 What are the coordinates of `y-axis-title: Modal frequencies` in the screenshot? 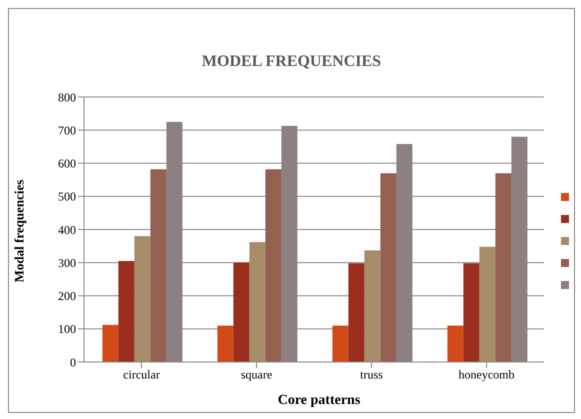 It's located at (19, 231).